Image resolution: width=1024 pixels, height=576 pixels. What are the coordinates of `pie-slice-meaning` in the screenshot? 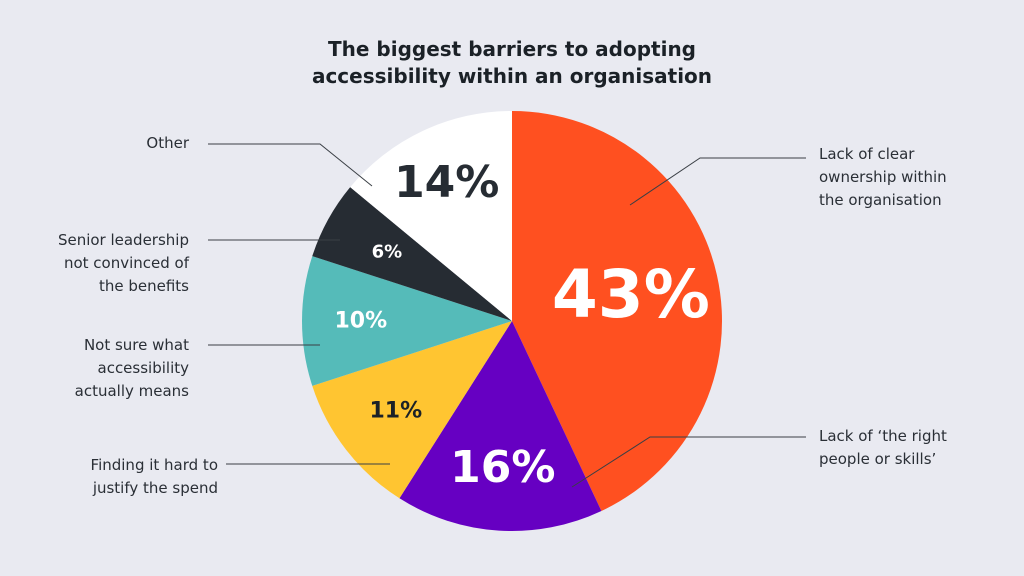 It's located at (407, 321).